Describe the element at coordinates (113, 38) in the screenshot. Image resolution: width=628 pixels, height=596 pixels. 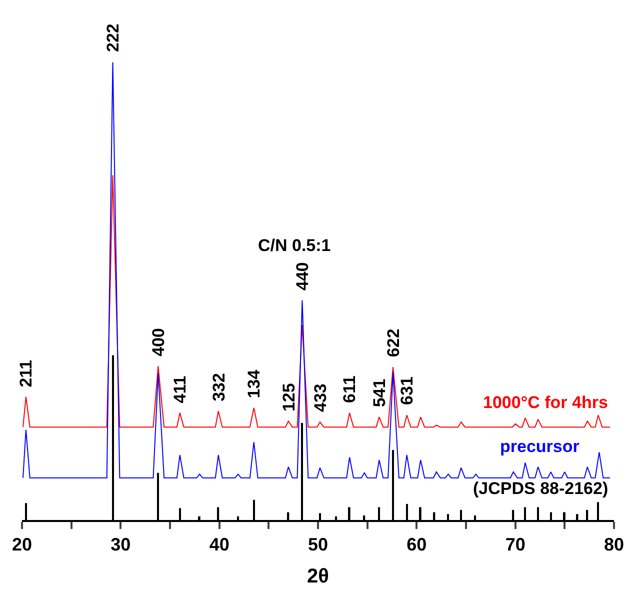
I see `annotation: 222` at that location.